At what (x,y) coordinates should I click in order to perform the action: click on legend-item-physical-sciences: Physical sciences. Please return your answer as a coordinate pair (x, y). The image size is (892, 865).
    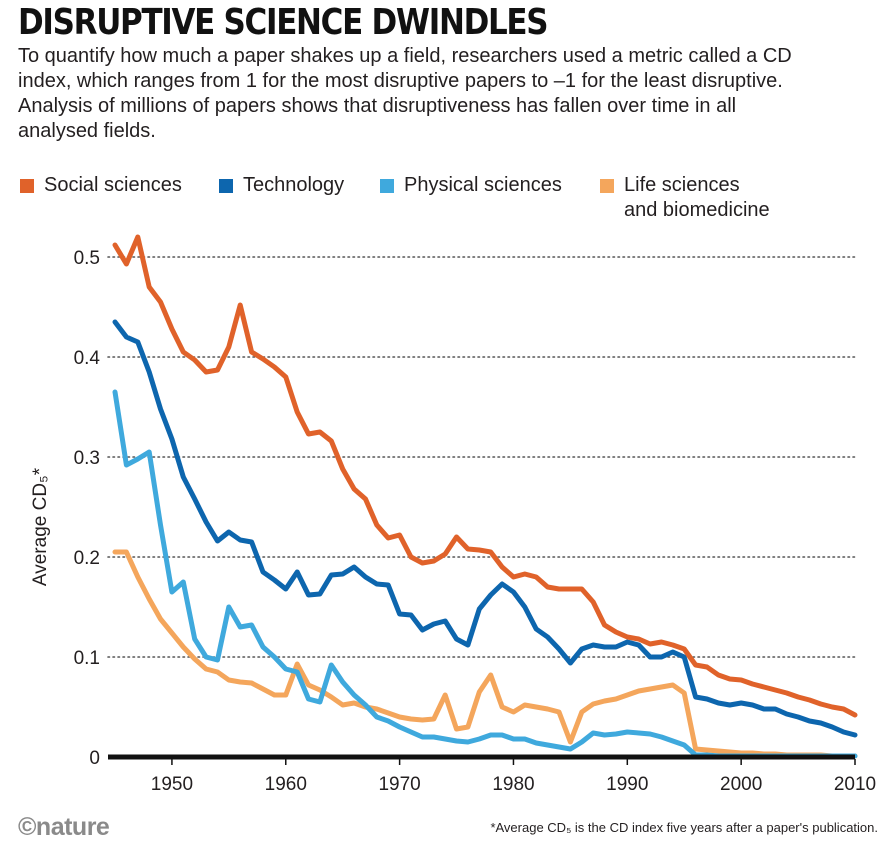
    Looking at the image, I should click on (471, 185).